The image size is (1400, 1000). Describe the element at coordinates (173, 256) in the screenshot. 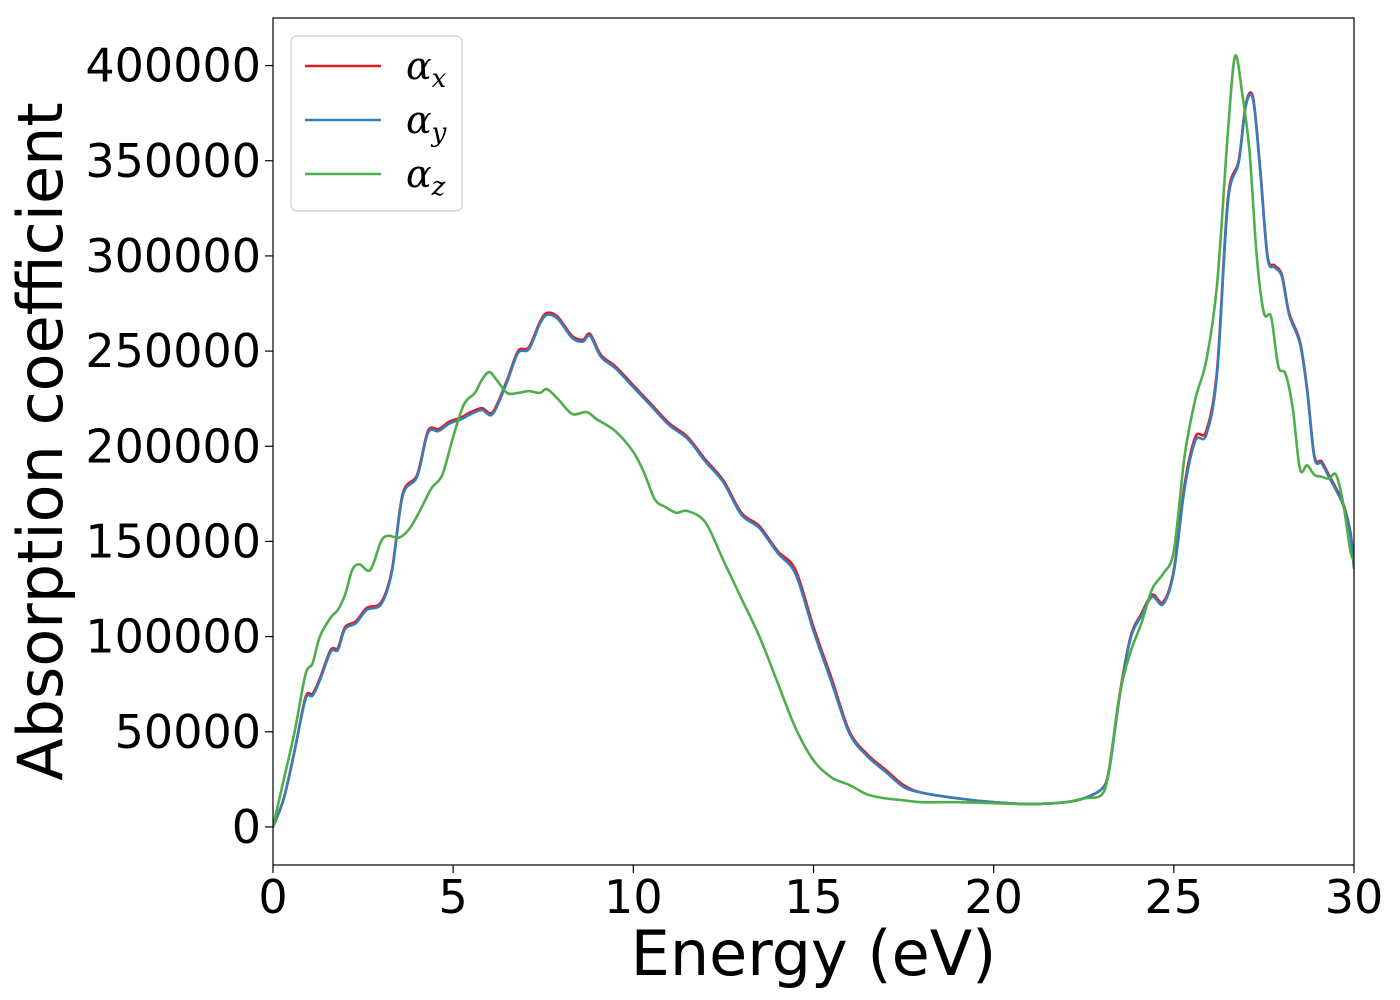

I see `y-tick-label: 300000` at that location.